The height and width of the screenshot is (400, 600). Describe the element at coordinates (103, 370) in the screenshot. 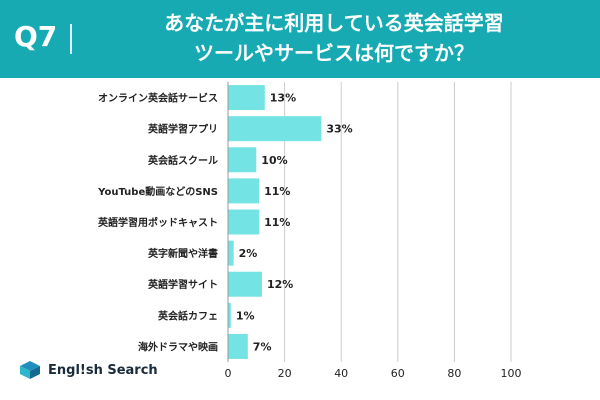

I see `logo-text: Engl!sh Search` at that location.